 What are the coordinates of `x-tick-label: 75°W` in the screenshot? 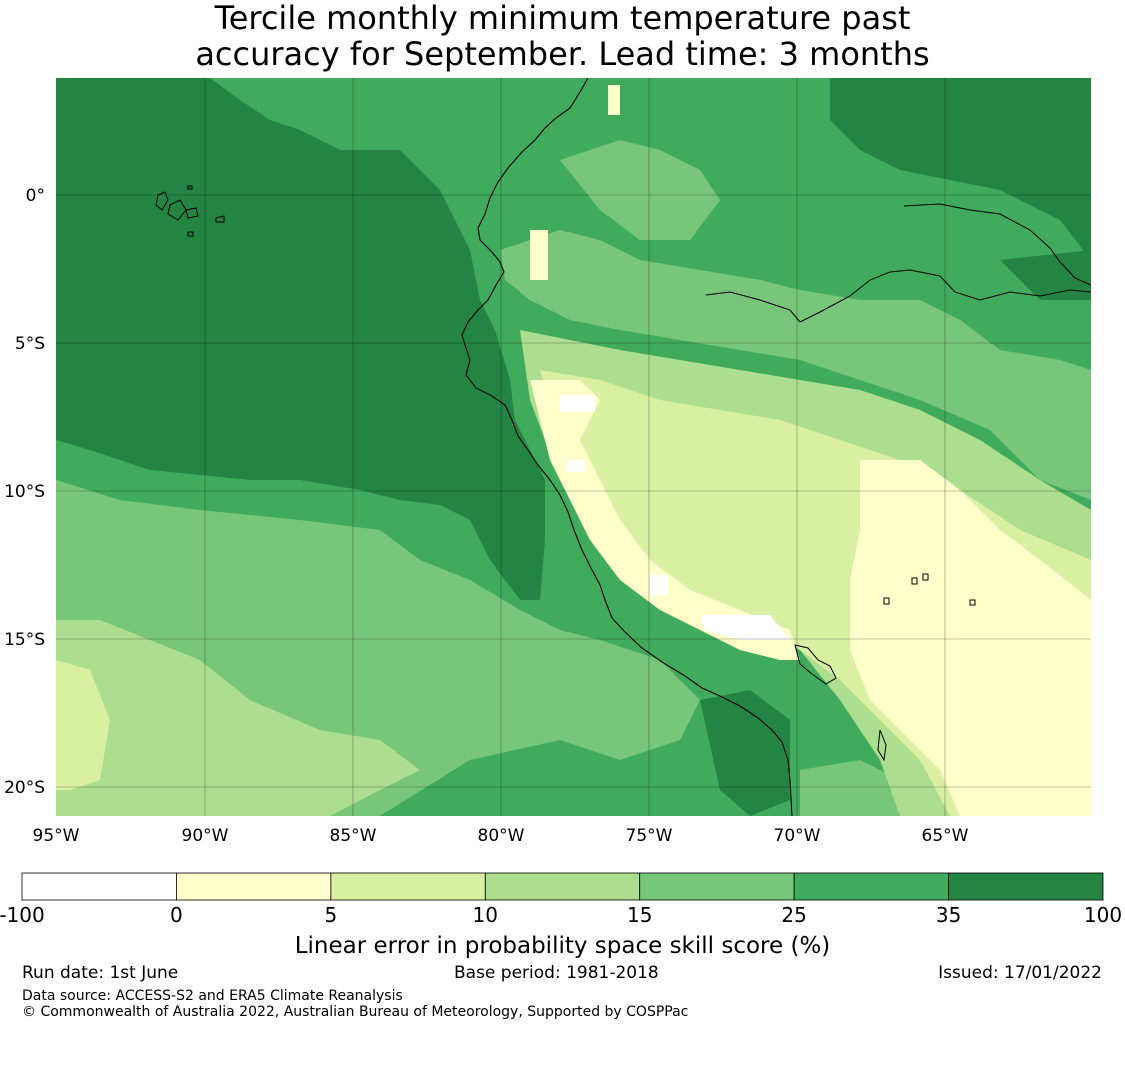 It's located at (649, 836).